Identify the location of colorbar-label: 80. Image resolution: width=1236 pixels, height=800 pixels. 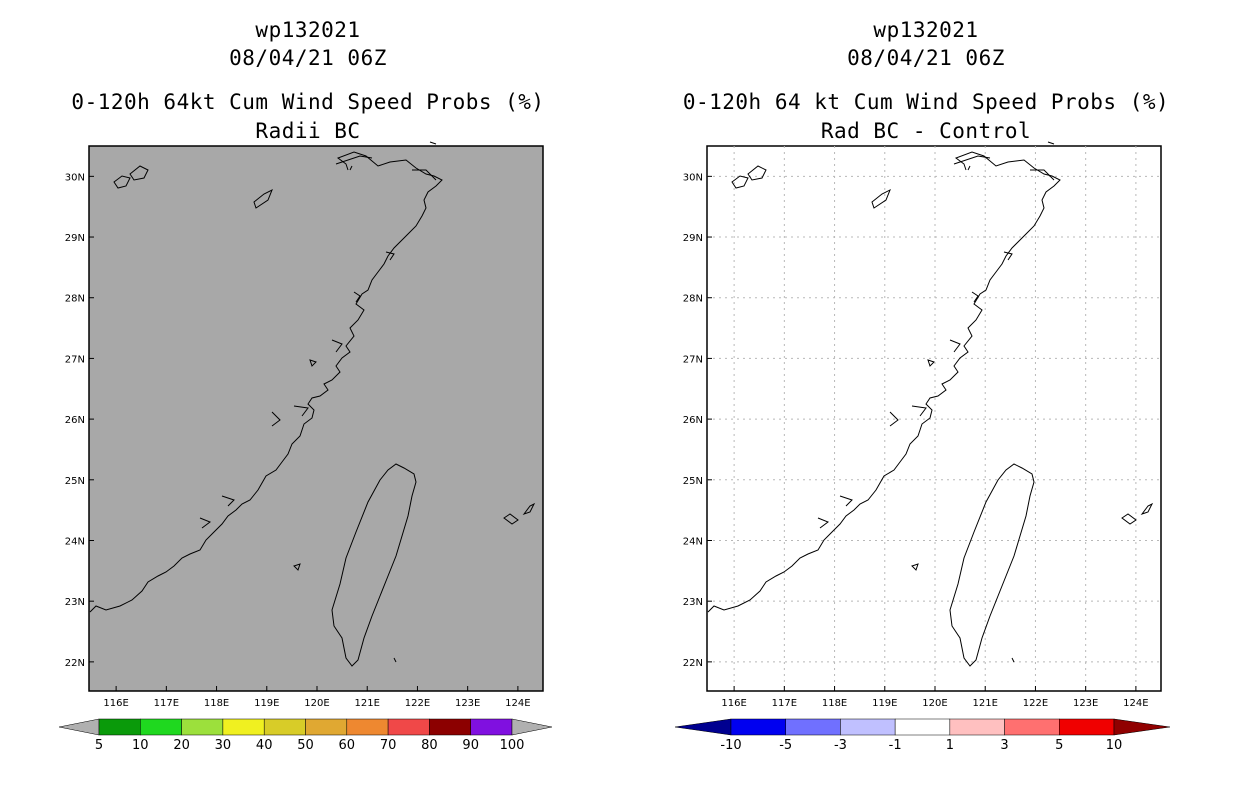
(429, 745).